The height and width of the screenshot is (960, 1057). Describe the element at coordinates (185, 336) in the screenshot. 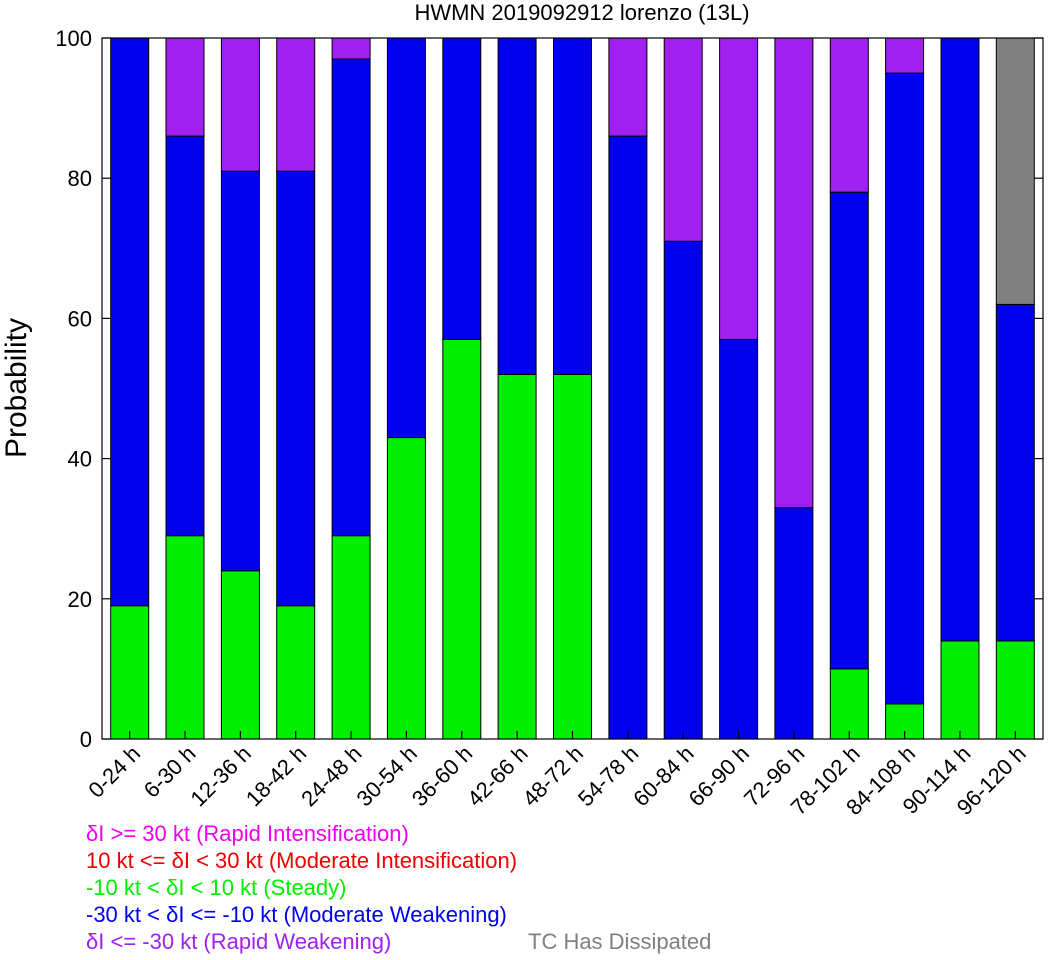

I see `bar-segment-6-30h-s1` at that location.